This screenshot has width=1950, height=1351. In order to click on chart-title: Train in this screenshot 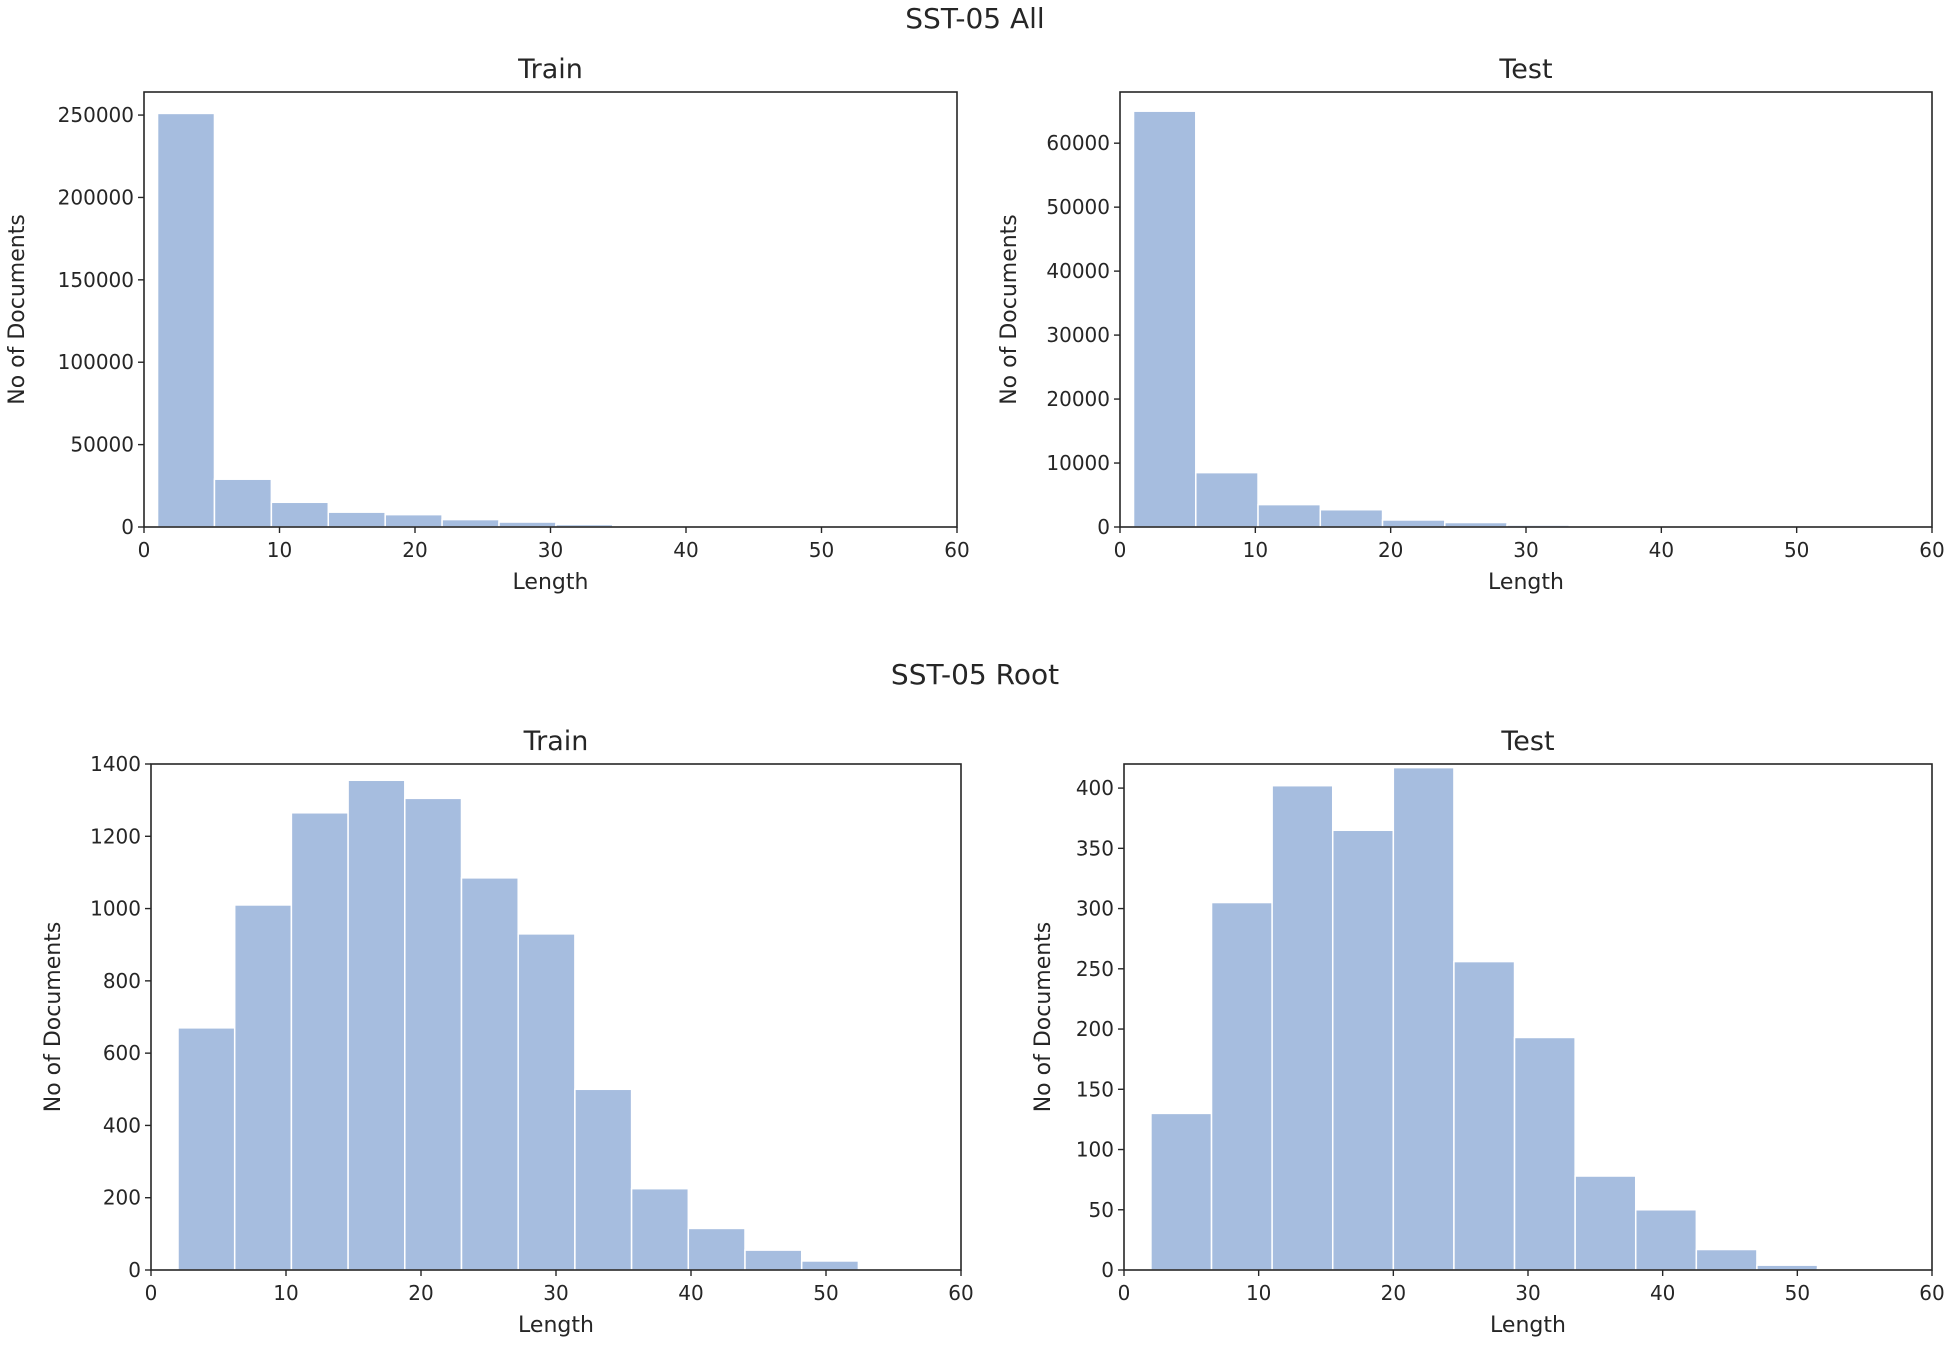, I will do `click(556, 741)`.